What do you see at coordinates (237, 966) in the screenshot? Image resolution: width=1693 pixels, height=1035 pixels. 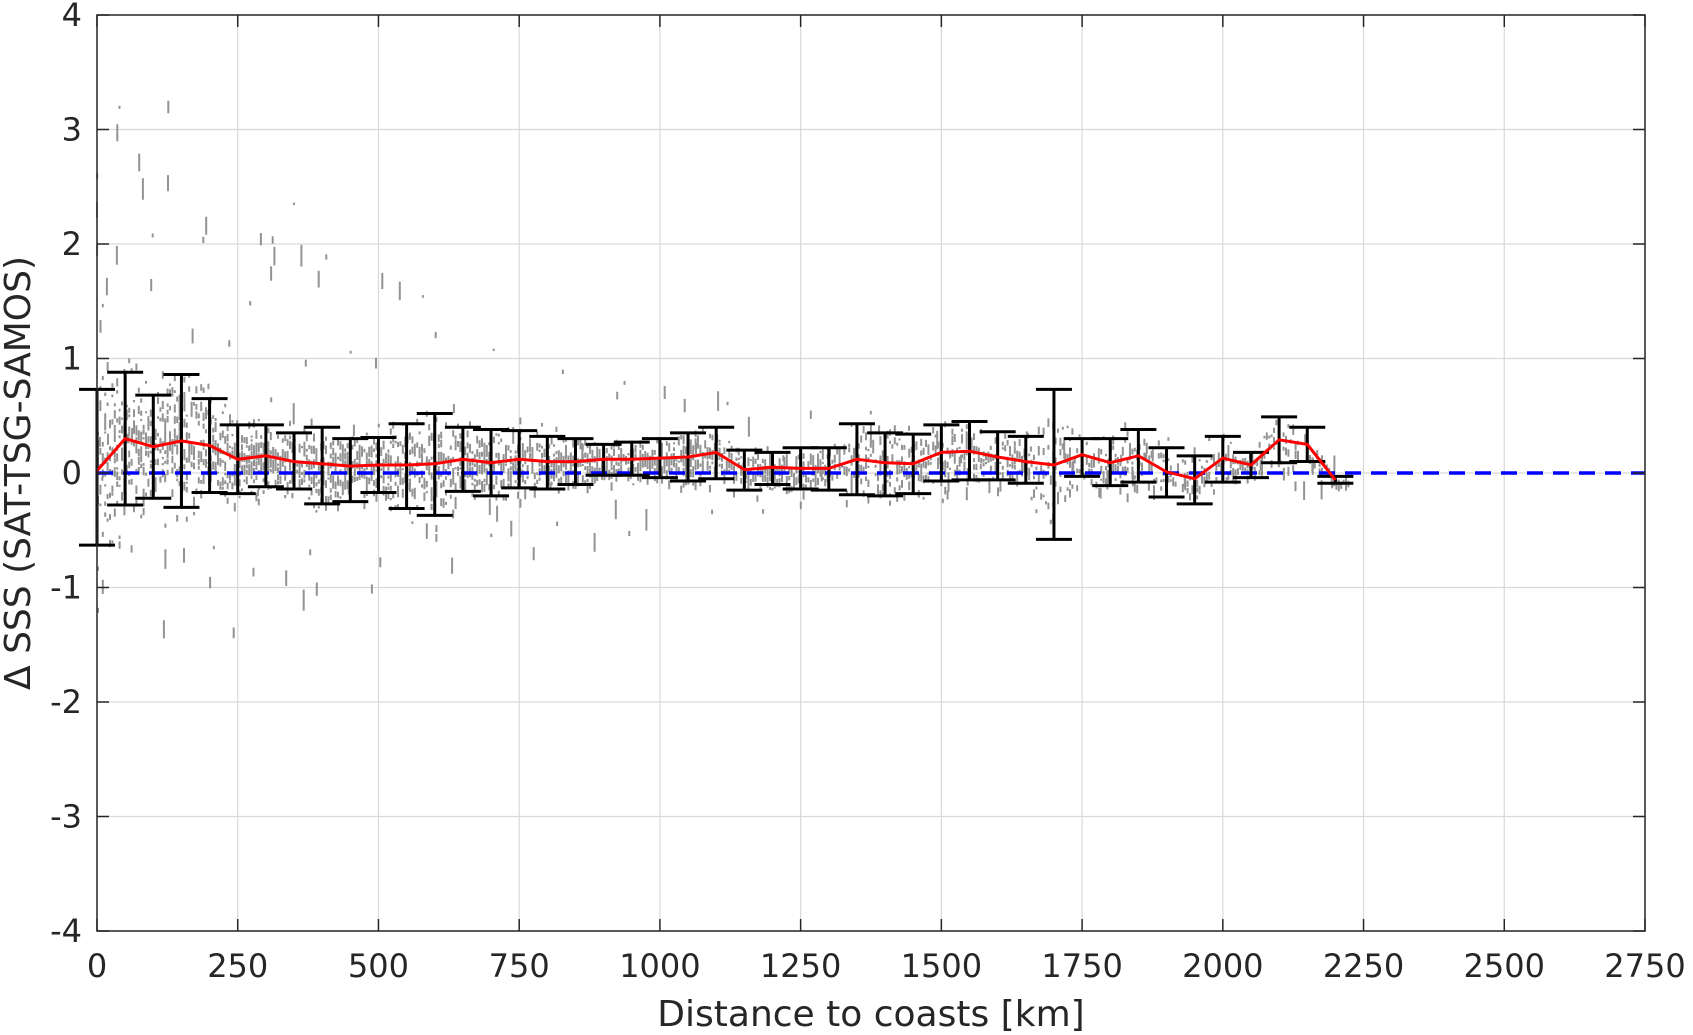 I see `x-tick-label: 250` at bounding box center [237, 966].